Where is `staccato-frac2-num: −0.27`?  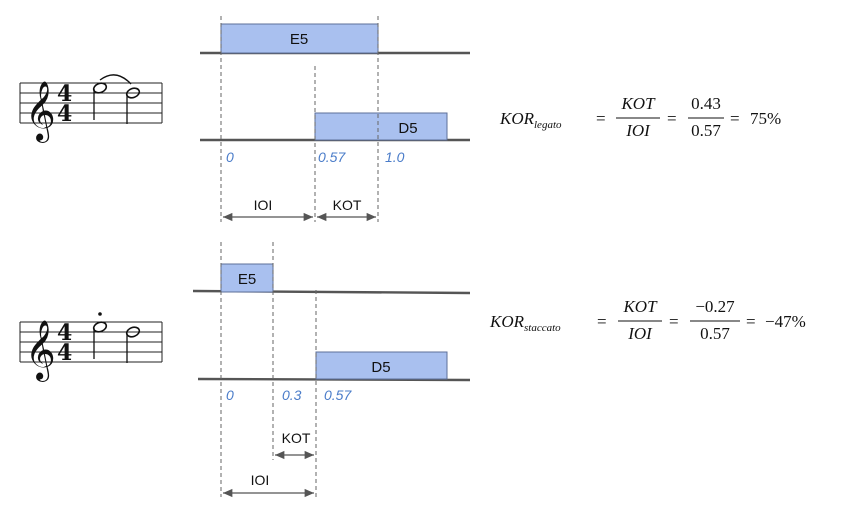
staccato-frac2-num: −0.27 is located at coordinates (715, 306).